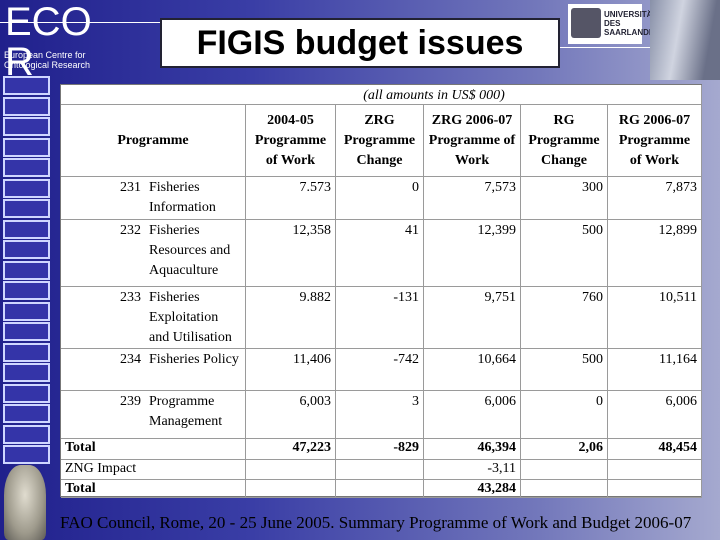 This screenshot has width=720, height=540. I want to click on programme-name: Fisheries Exploitation and Utilisation, so click(195, 318).